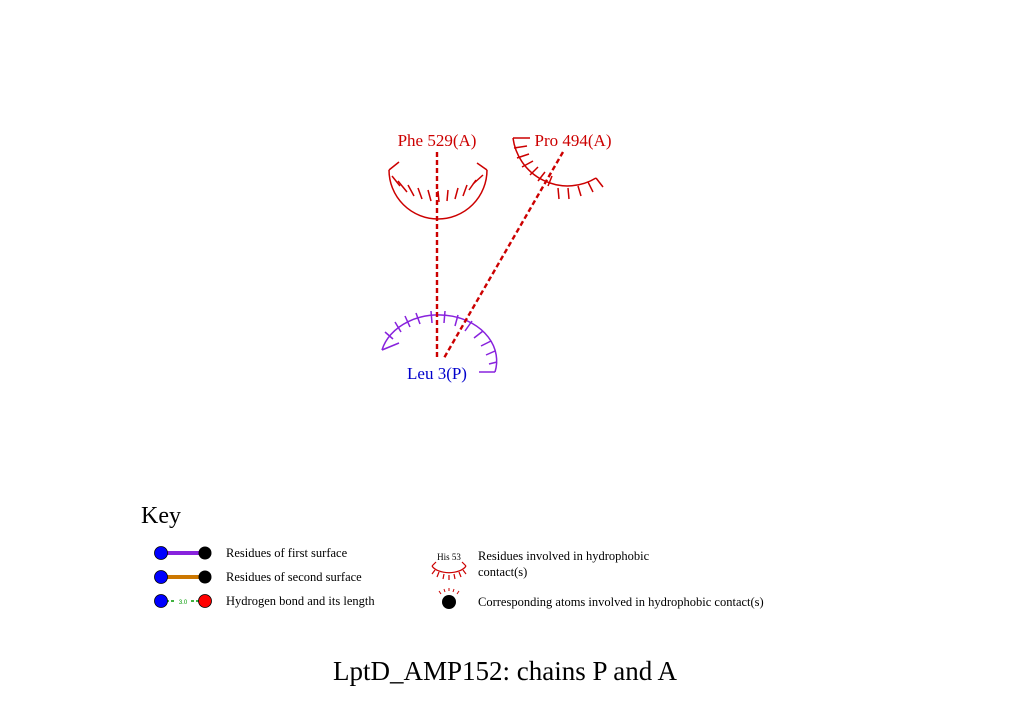 This screenshot has width=1010, height=720. Describe the element at coordinates (505, 671) in the screenshot. I see `diagram-title: LptD_AMP152: chains P and A` at that location.